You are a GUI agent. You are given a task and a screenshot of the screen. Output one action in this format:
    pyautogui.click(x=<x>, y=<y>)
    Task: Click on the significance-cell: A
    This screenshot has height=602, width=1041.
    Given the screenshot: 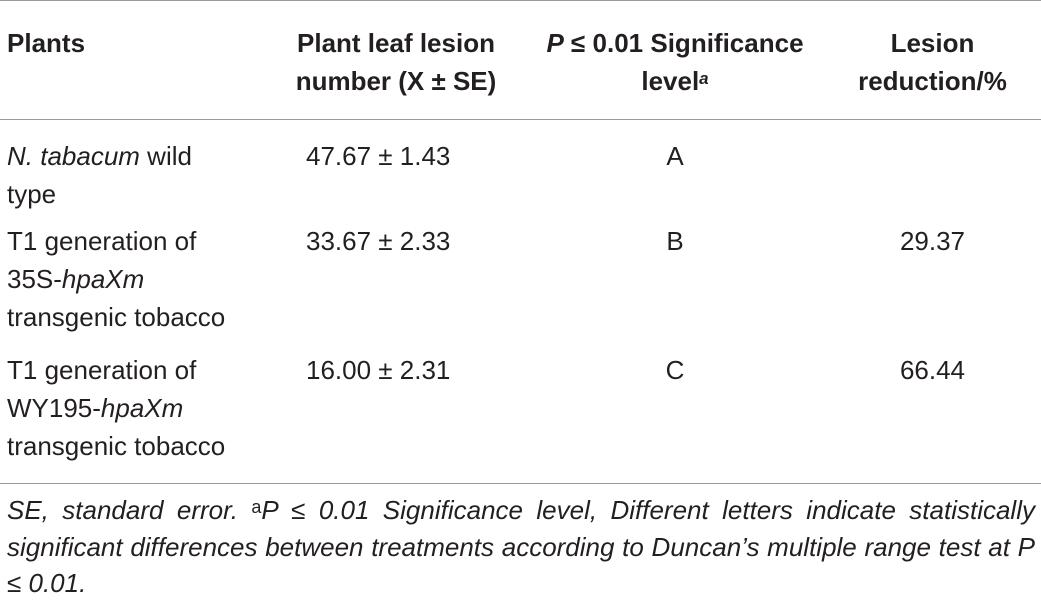 What is the action you would take?
    pyautogui.click(x=675, y=156)
    